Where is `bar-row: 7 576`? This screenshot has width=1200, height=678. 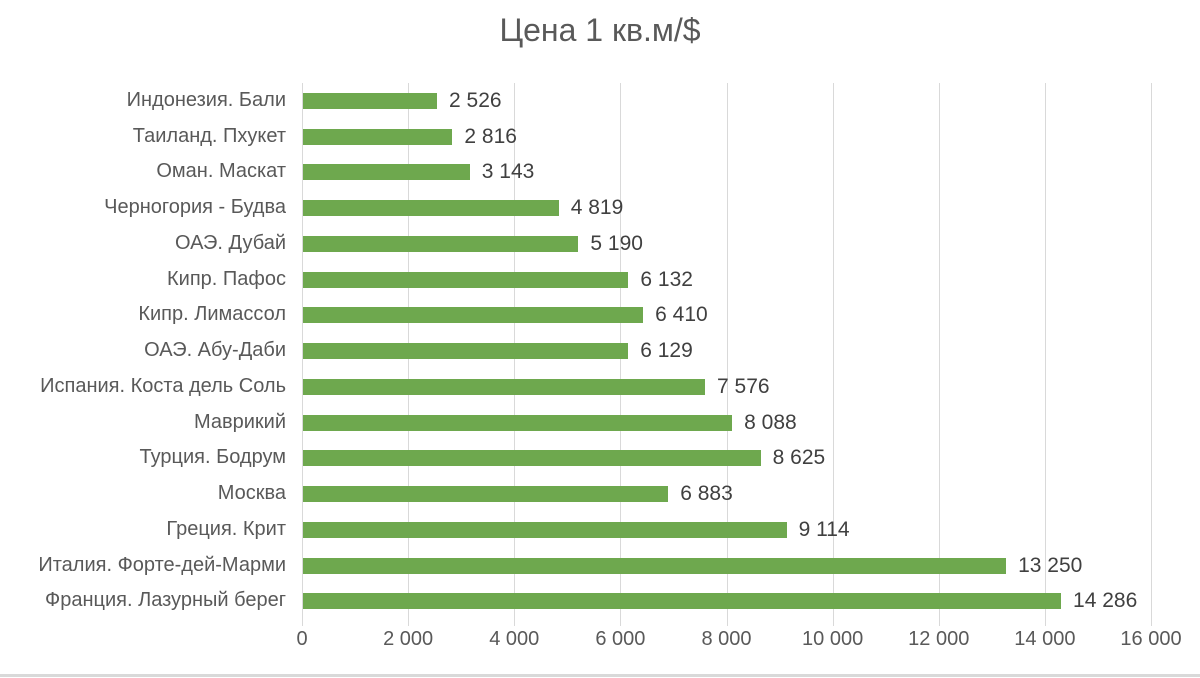
bar-row: 7 576 is located at coordinates (726, 387).